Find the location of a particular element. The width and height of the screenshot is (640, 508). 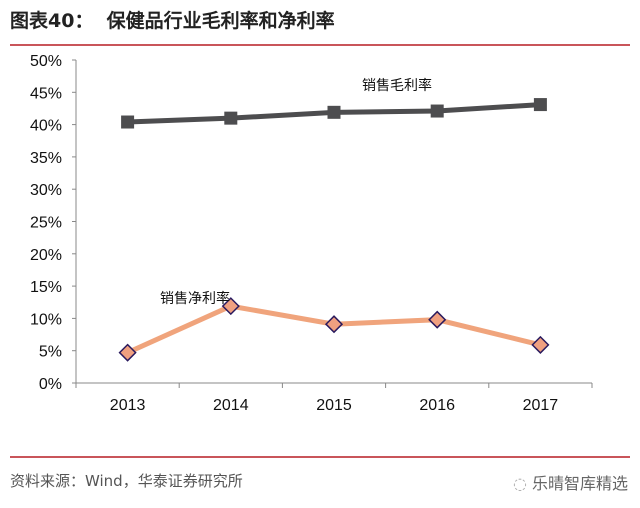

y-tick-label: 50% is located at coordinates (46, 61).